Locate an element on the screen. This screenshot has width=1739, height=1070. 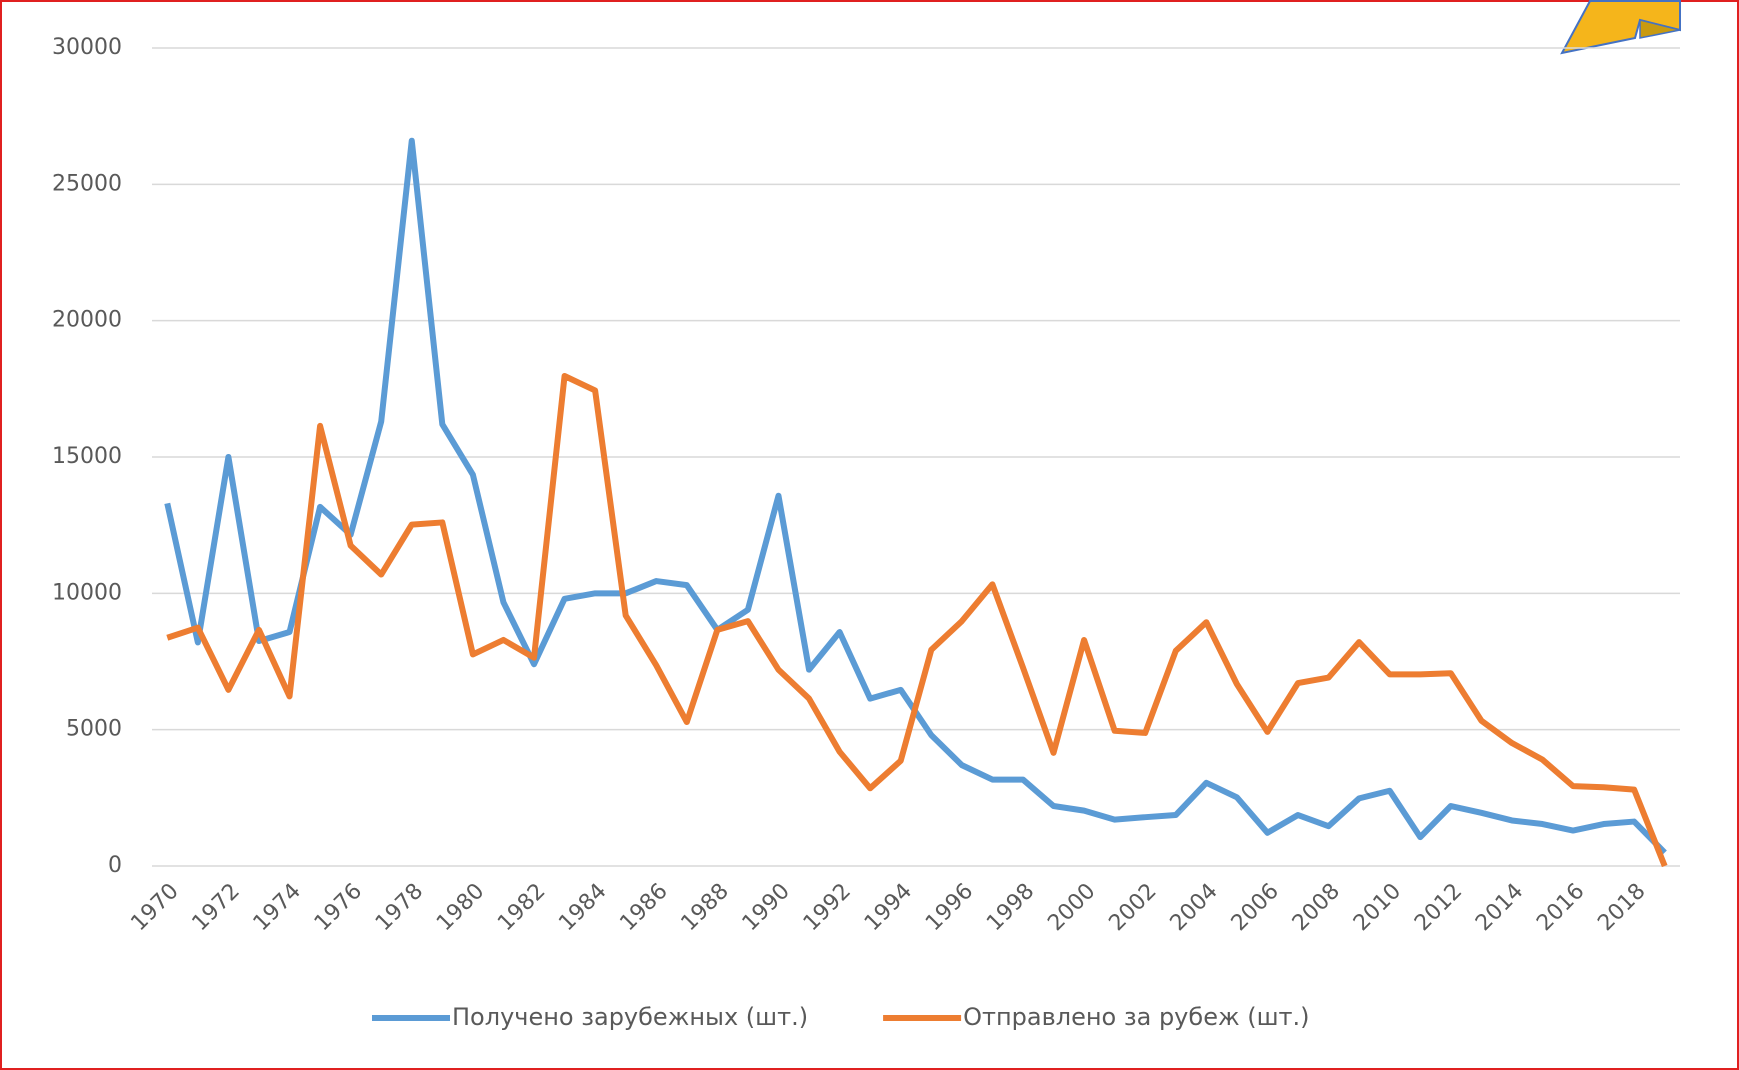
y-tick-label: 25000 is located at coordinates (87, 183).